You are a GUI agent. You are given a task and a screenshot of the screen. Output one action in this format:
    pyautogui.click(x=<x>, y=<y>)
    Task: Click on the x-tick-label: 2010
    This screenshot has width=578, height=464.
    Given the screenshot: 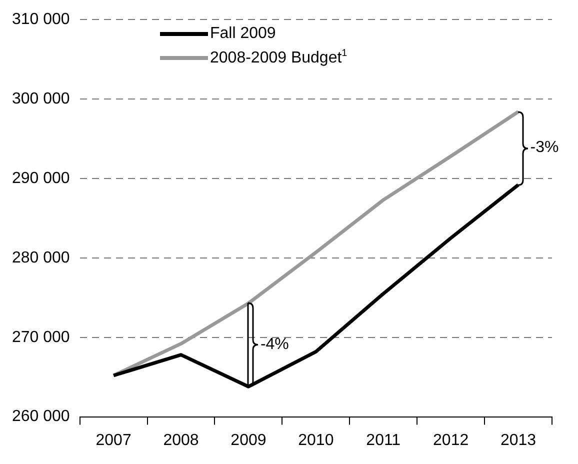 What is the action you would take?
    pyautogui.click(x=316, y=440)
    